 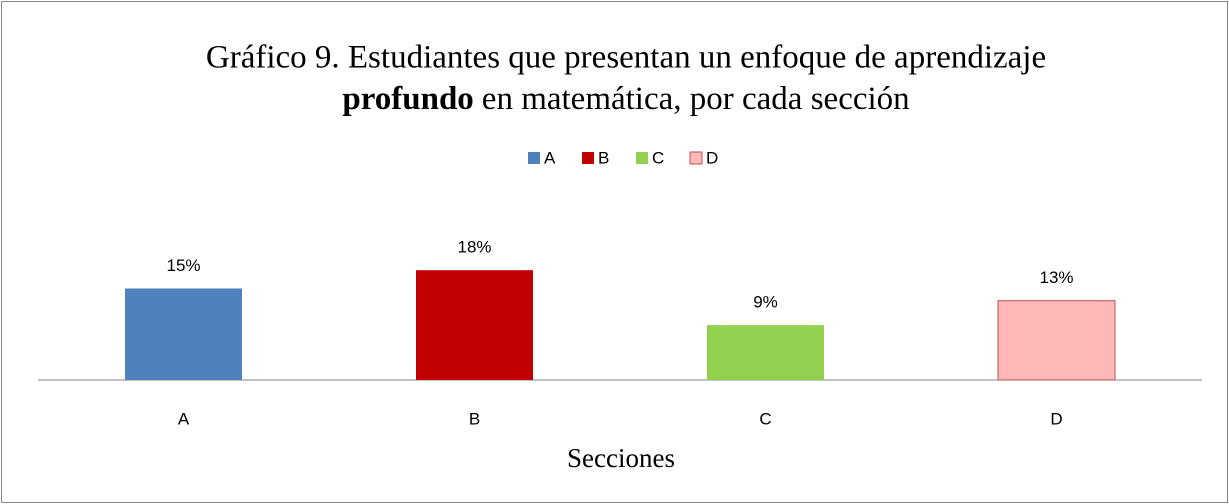 I want to click on x-tick-label: C, so click(x=765, y=418).